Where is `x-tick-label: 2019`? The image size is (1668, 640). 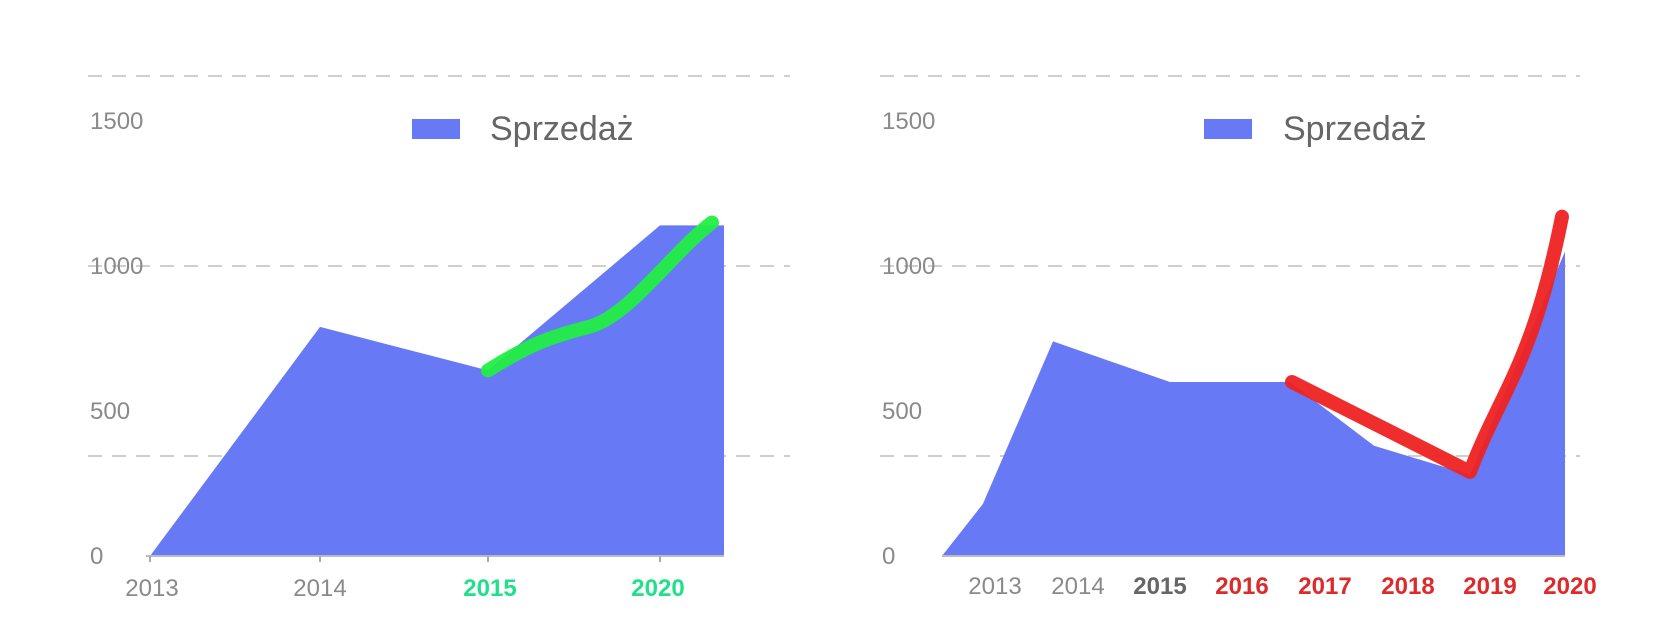
x-tick-label: 2019 is located at coordinates (1489, 586).